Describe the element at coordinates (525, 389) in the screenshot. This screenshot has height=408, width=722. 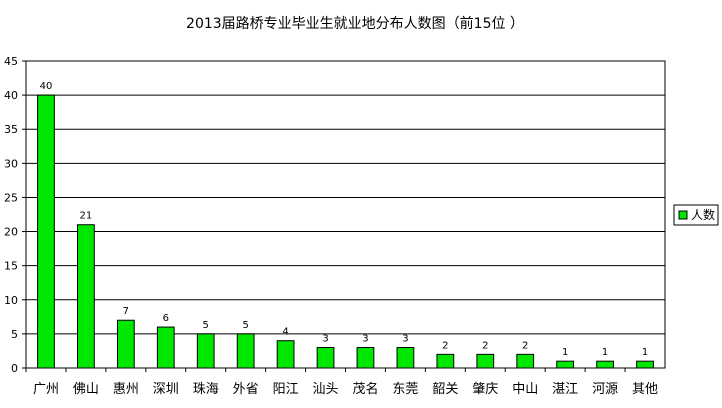
I see `x-tick-label: 中山` at that location.